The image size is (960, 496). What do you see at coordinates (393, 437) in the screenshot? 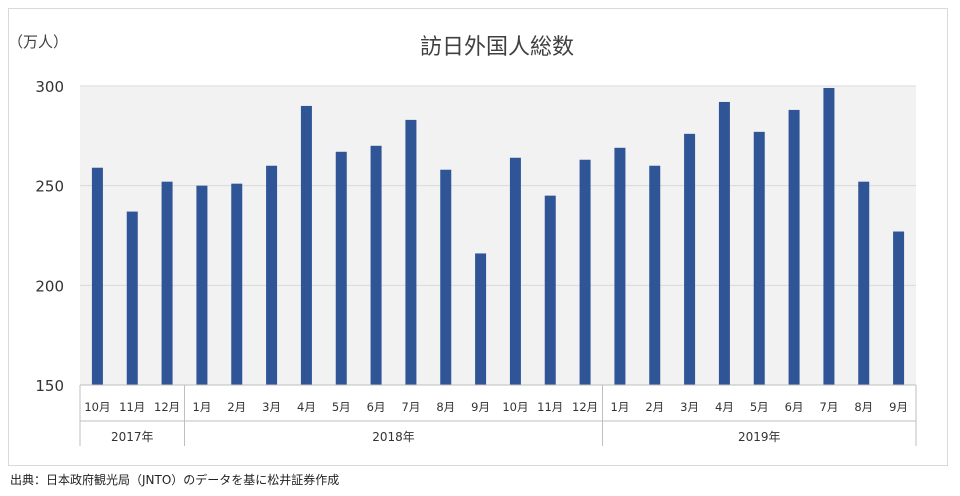
I see `year-group-label: 2018年` at bounding box center [393, 437].